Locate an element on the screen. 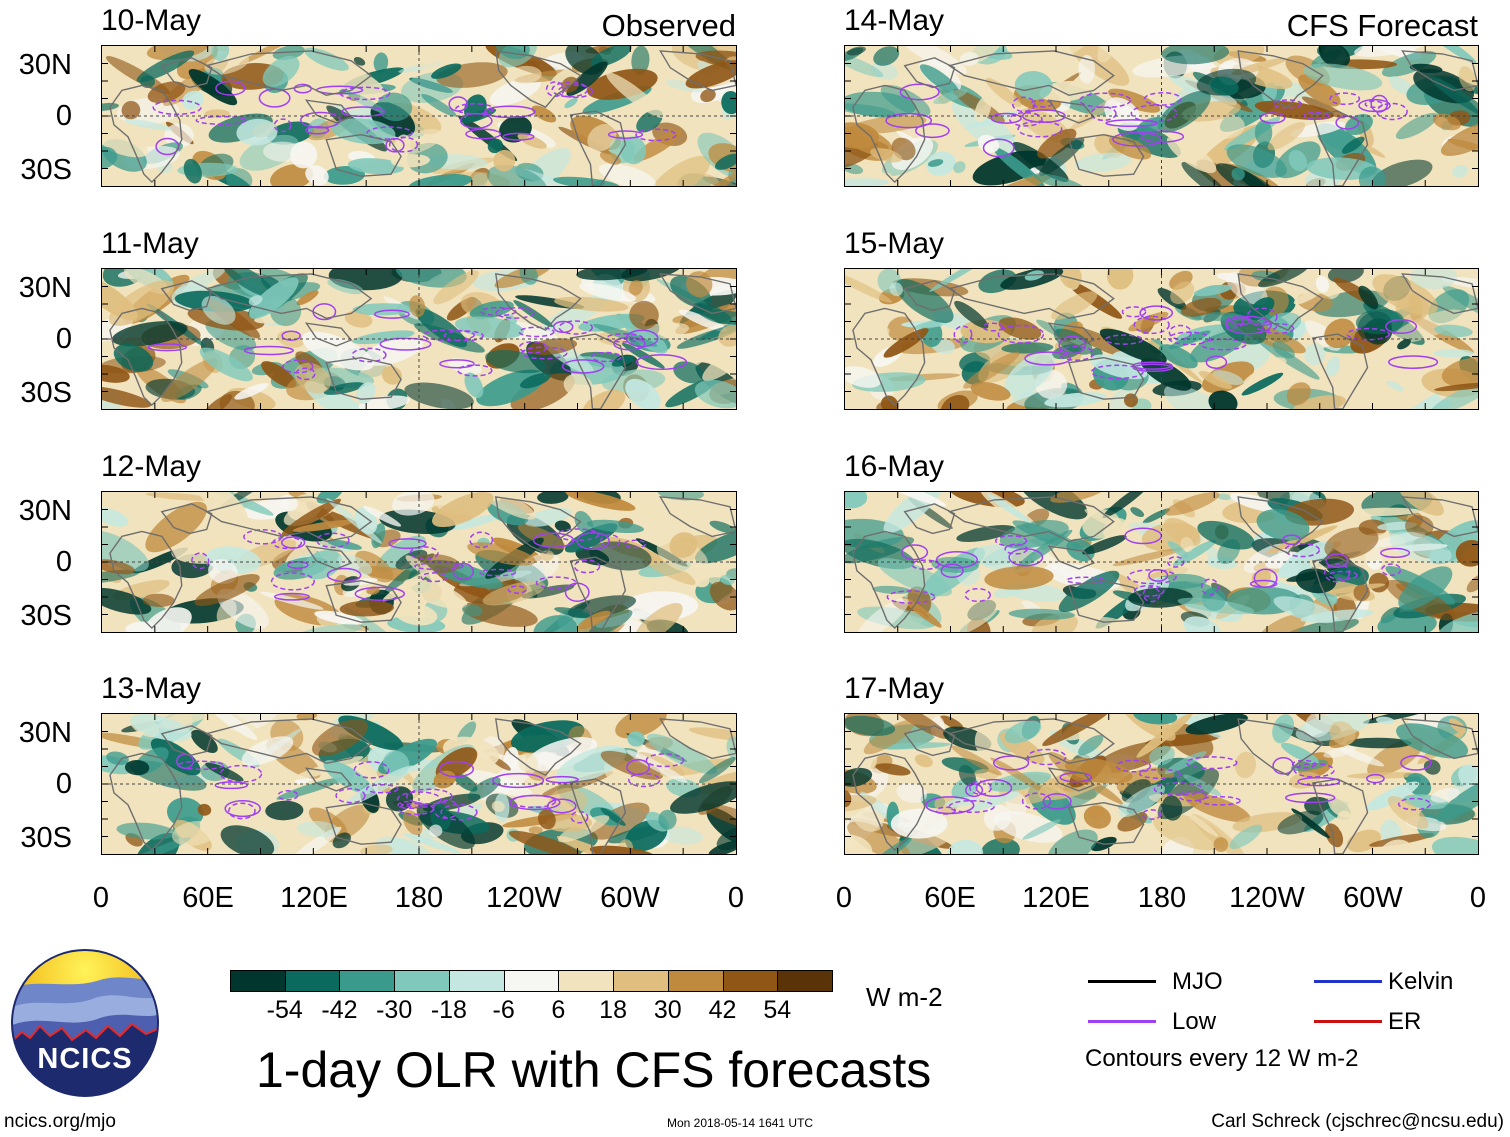  footer-author: Carl Schreck (cjschrec@ncsu.edu) is located at coordinates (1357, 1121).